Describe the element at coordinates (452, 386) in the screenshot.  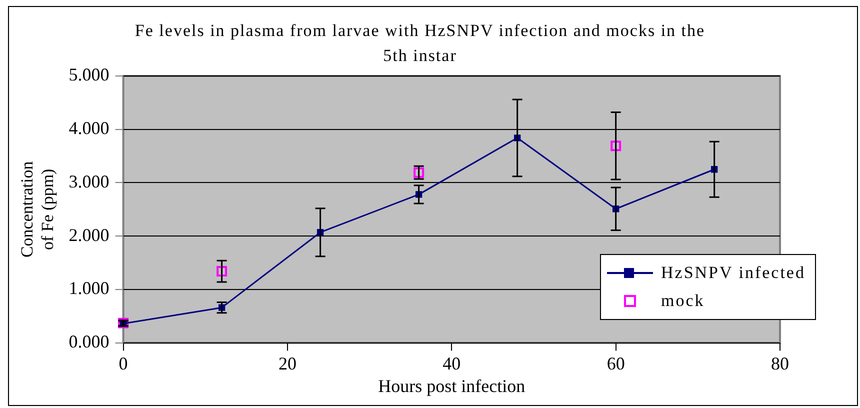
I see `x-axis-title: Hours post infection` at that location.